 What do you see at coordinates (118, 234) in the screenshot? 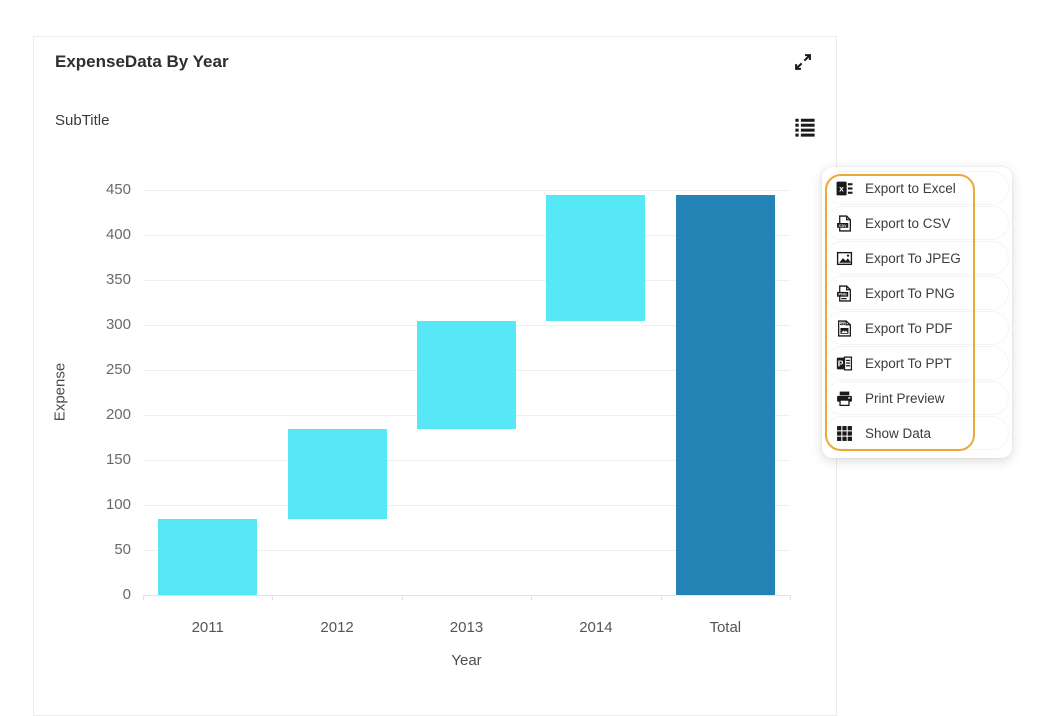
I see `y-tick-label-400: 400` at bounding box center [118, 234].